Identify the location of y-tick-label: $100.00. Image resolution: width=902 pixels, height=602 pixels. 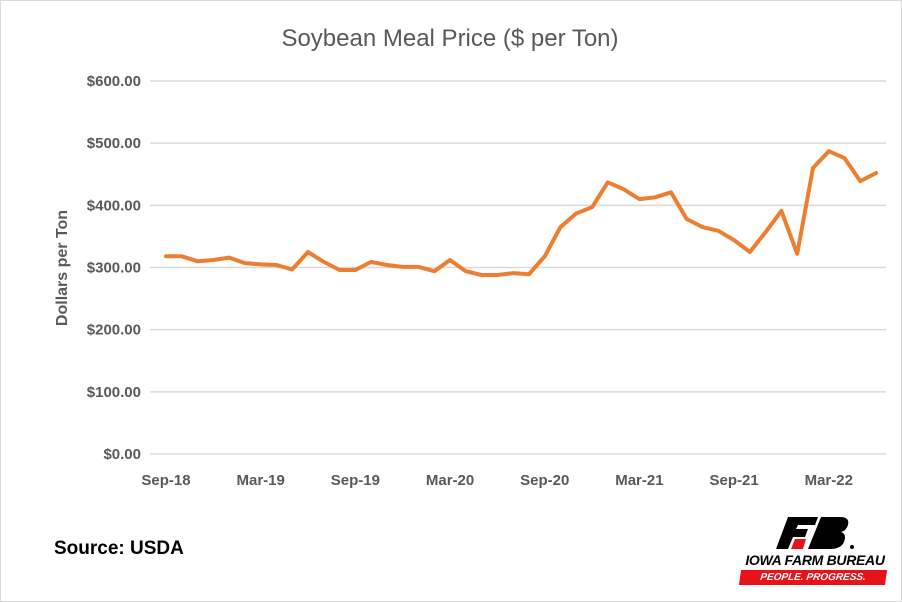
(114, 392).